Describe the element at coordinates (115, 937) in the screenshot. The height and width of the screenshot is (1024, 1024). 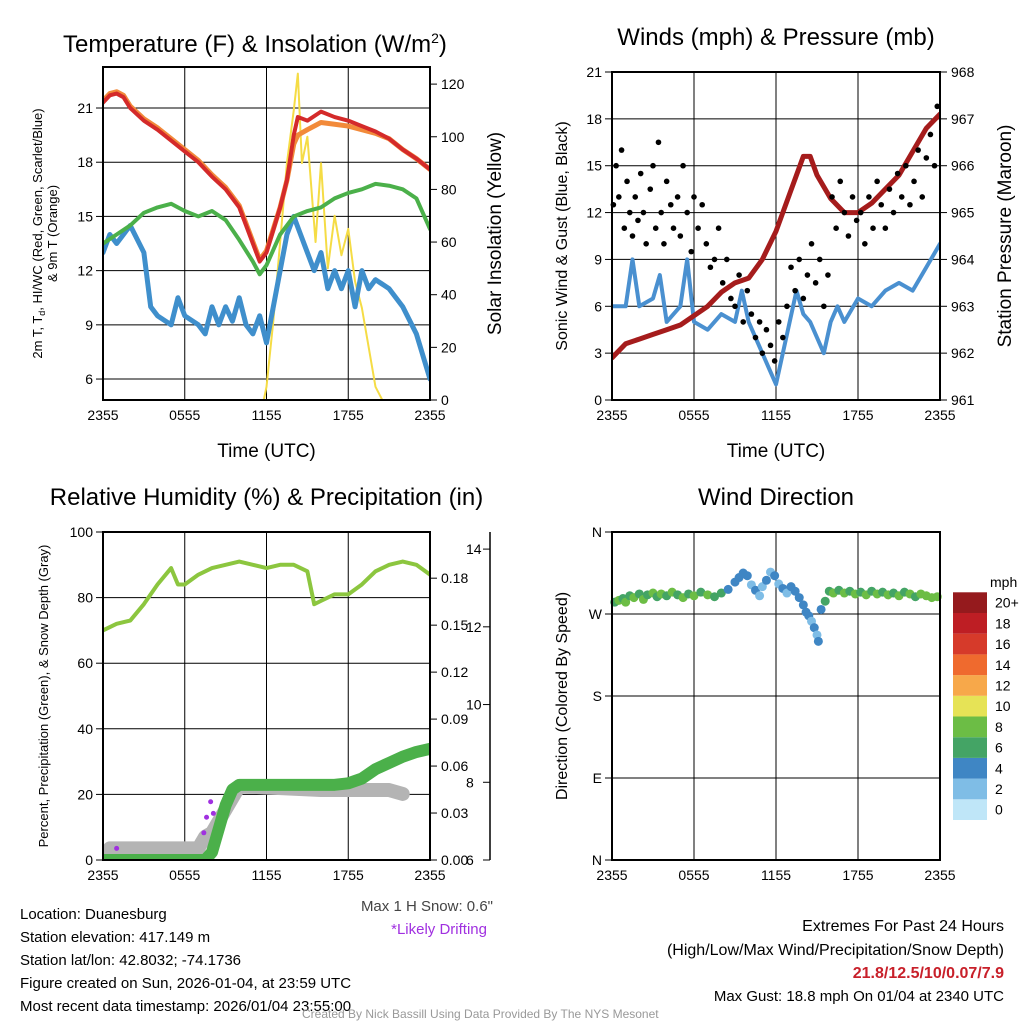
I see `elevation-text: Station elevation: 417.149 m` at that location.